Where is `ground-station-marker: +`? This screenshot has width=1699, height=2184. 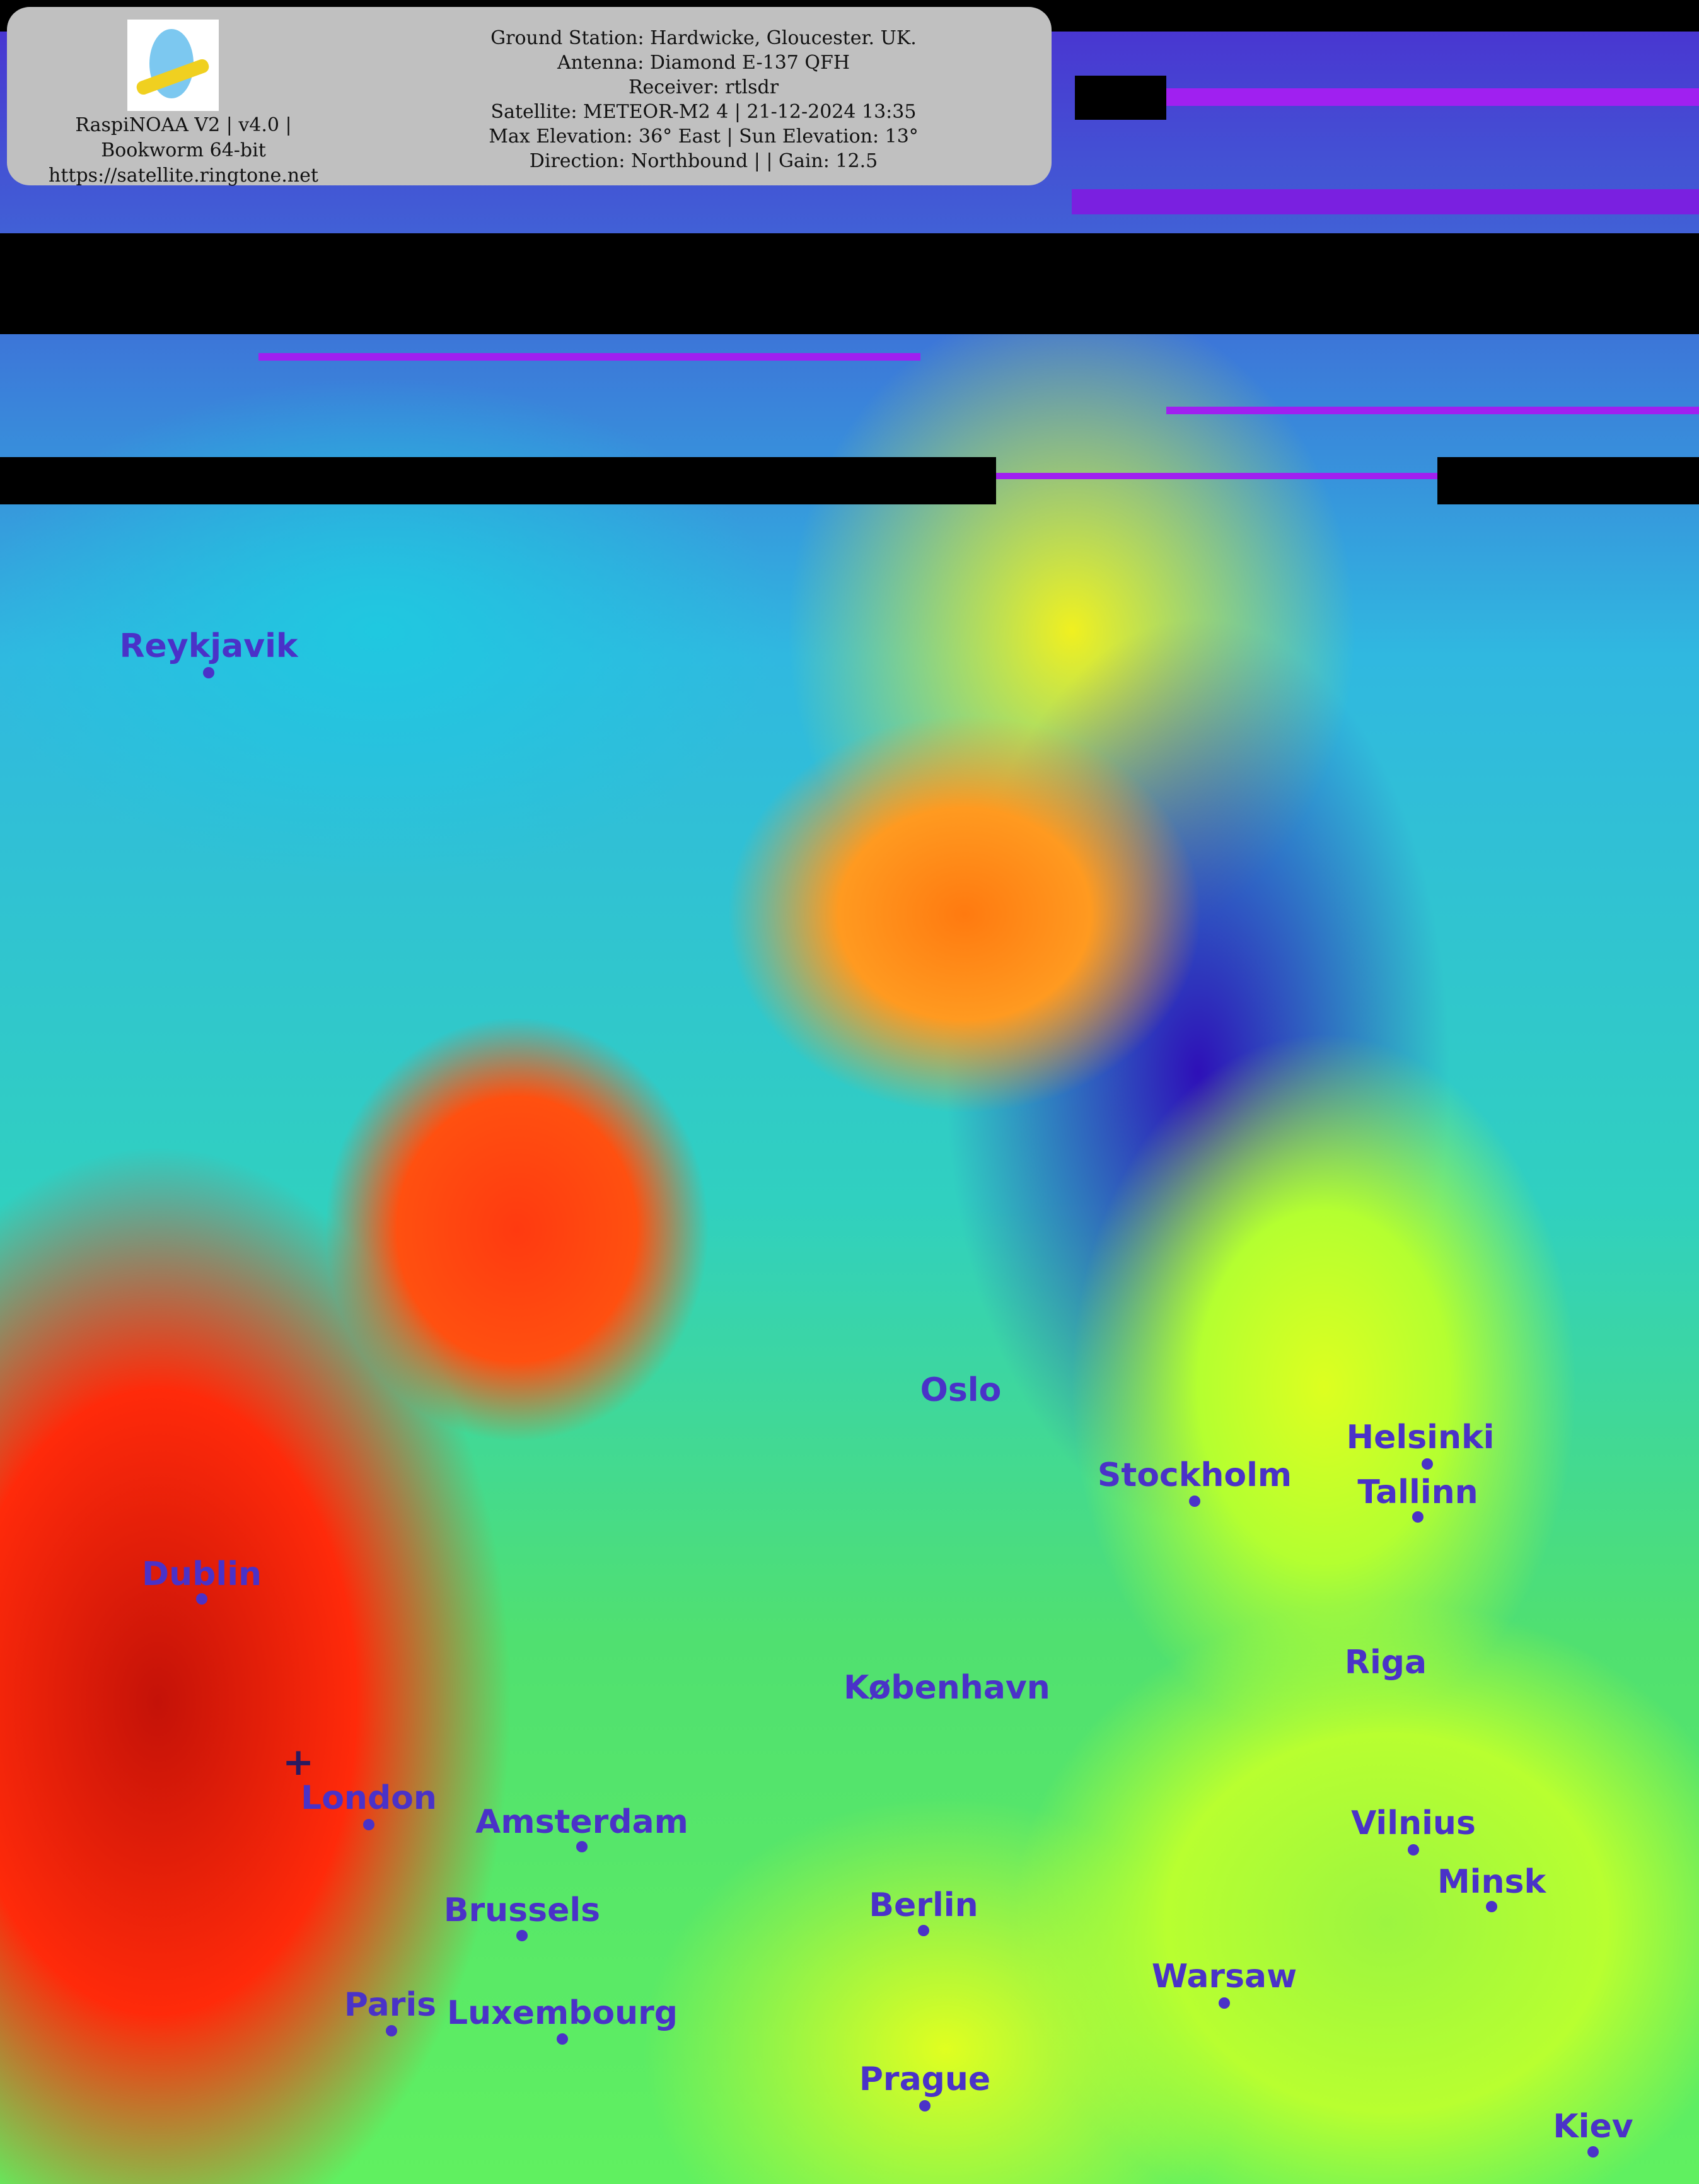
ground-station-marker: + is located at coordinates (298, 1762).